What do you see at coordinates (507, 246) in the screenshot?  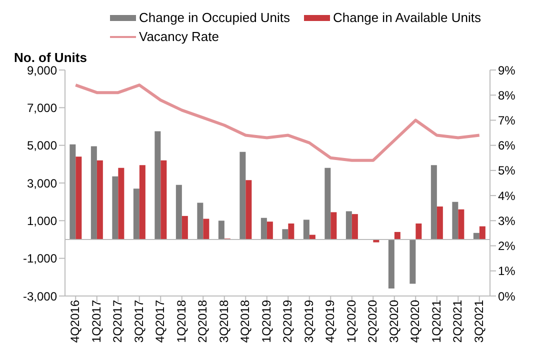 I see `y2-tick-label: 2%` at bounding box center [507, 246].